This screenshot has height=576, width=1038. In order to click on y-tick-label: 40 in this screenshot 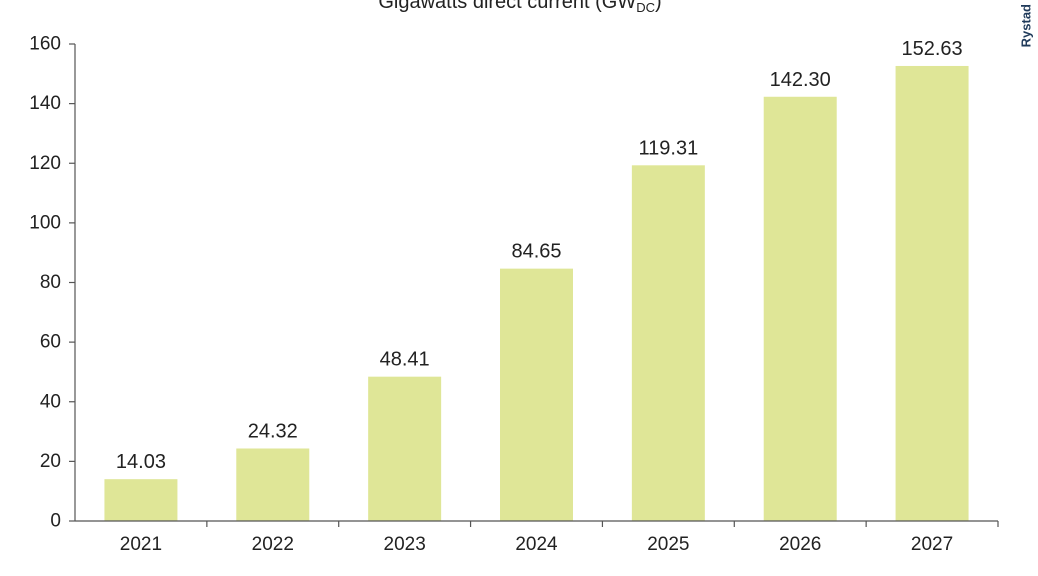, I will do `click(50, 401)`.